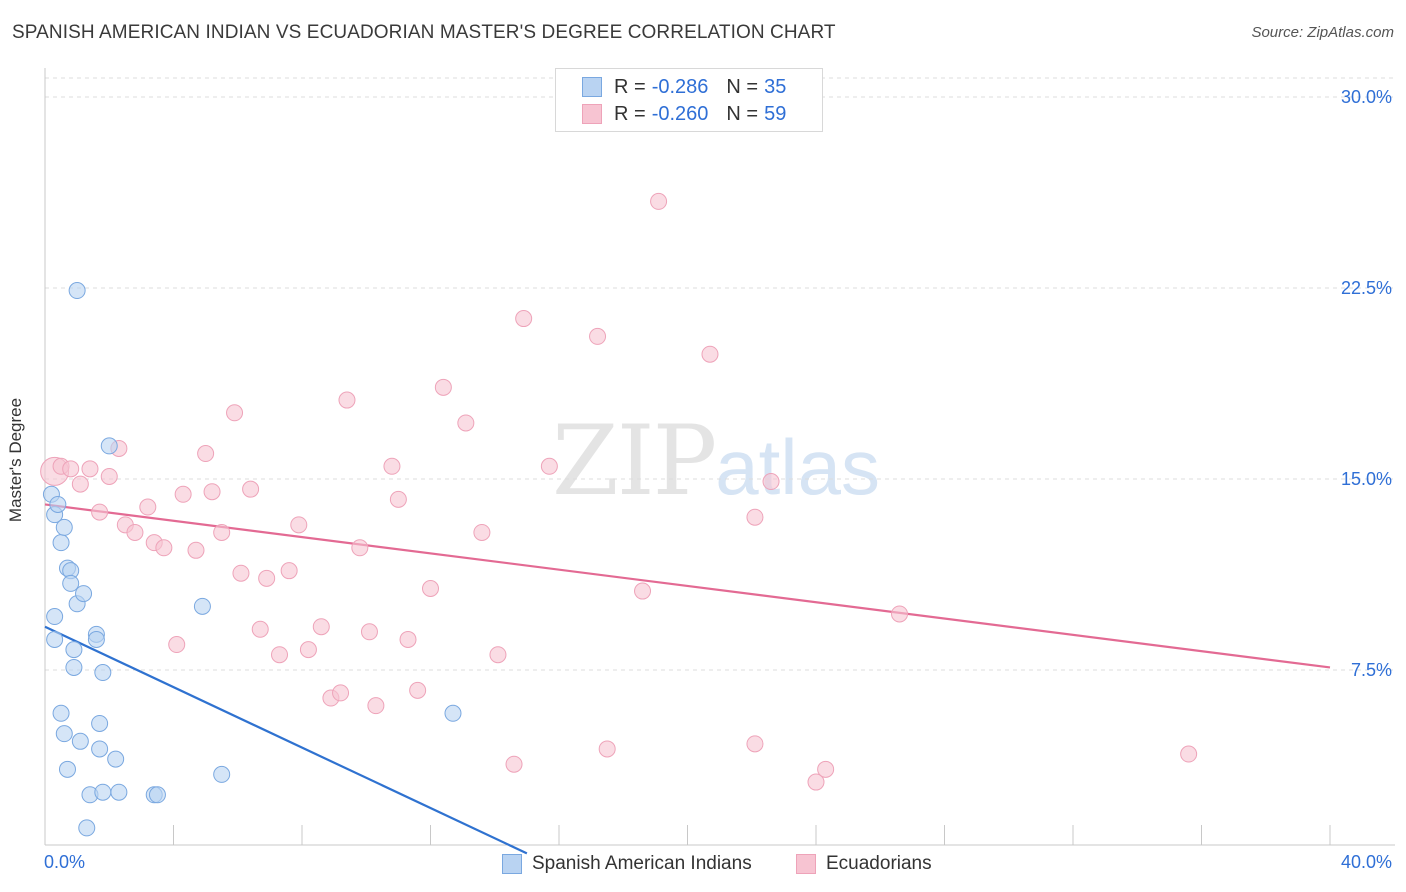  Describe the element at coordinates (1366, 862) in the screenshot. I see `x-tick-label-max: 40.0%` at that location.